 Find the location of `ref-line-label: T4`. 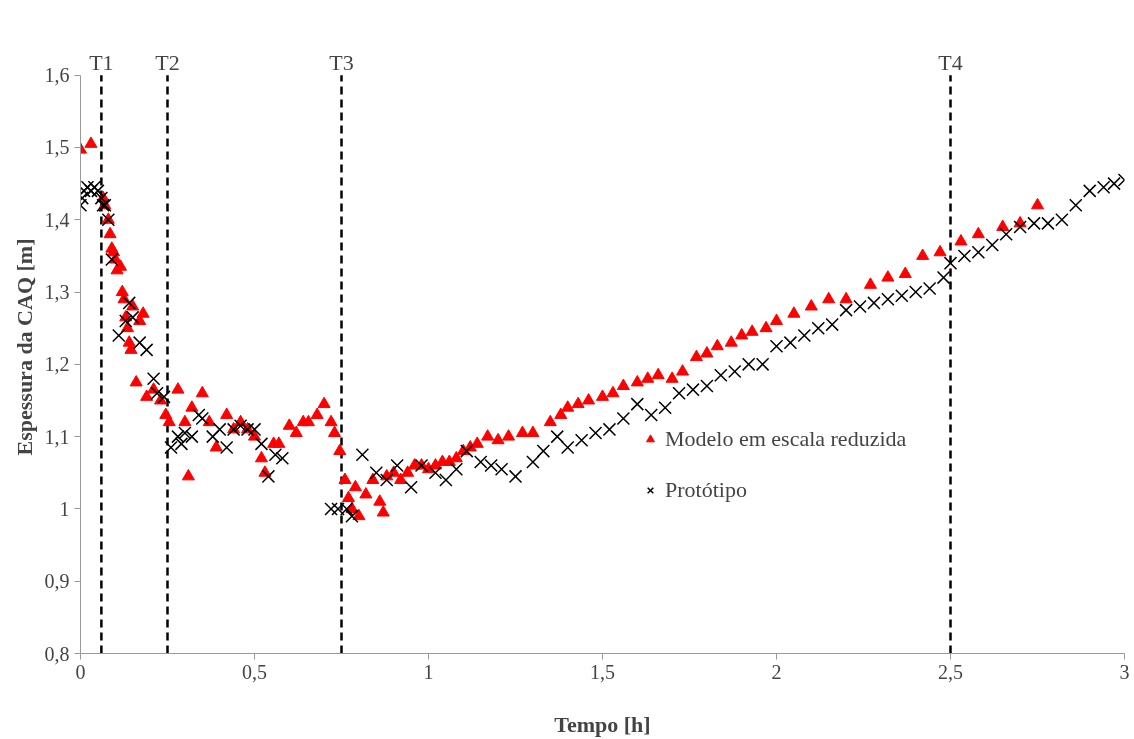

ref-line-label: T4 is located at coordinates (950, 63).